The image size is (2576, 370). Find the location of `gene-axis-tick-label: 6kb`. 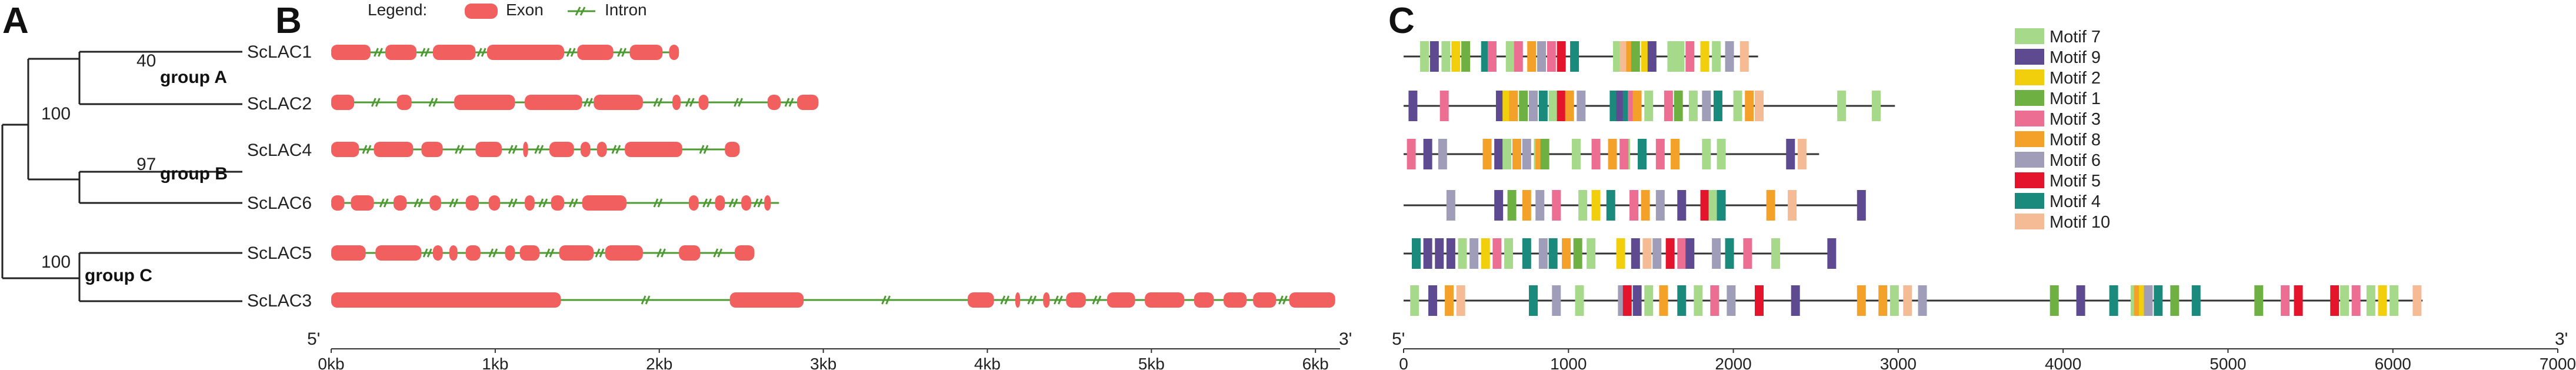

gene-axis-tick-label: 6kb is located at coordinates (1316, 362).